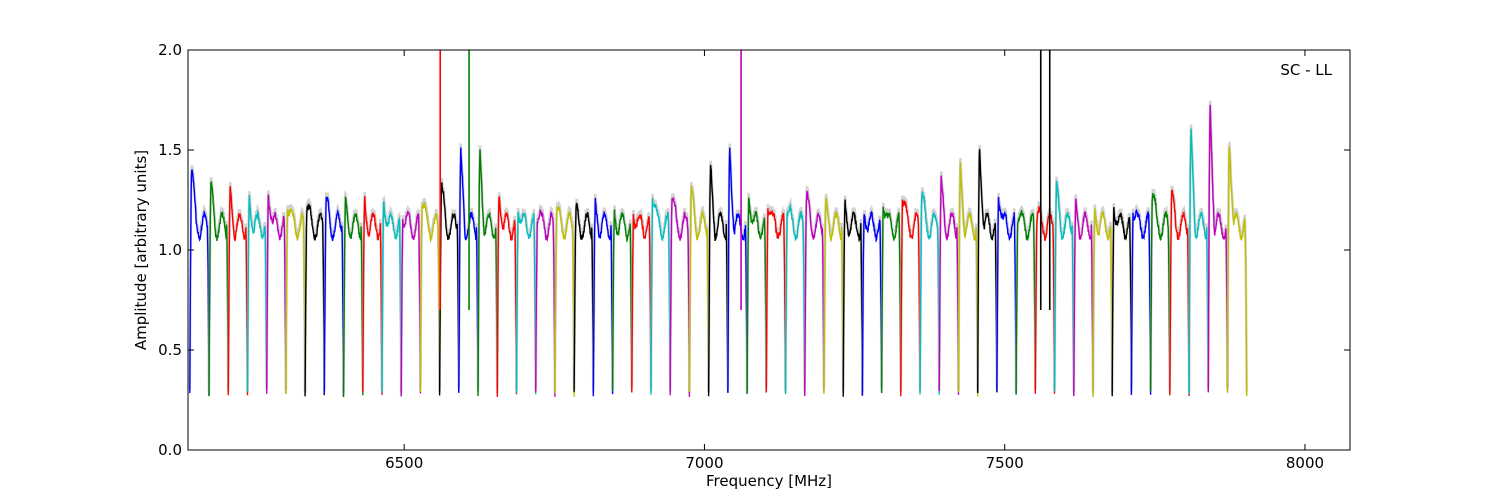  Describe the element at coordinates (704, 463) in the screenshot. I see `x-tick-label: 7000` at that location.